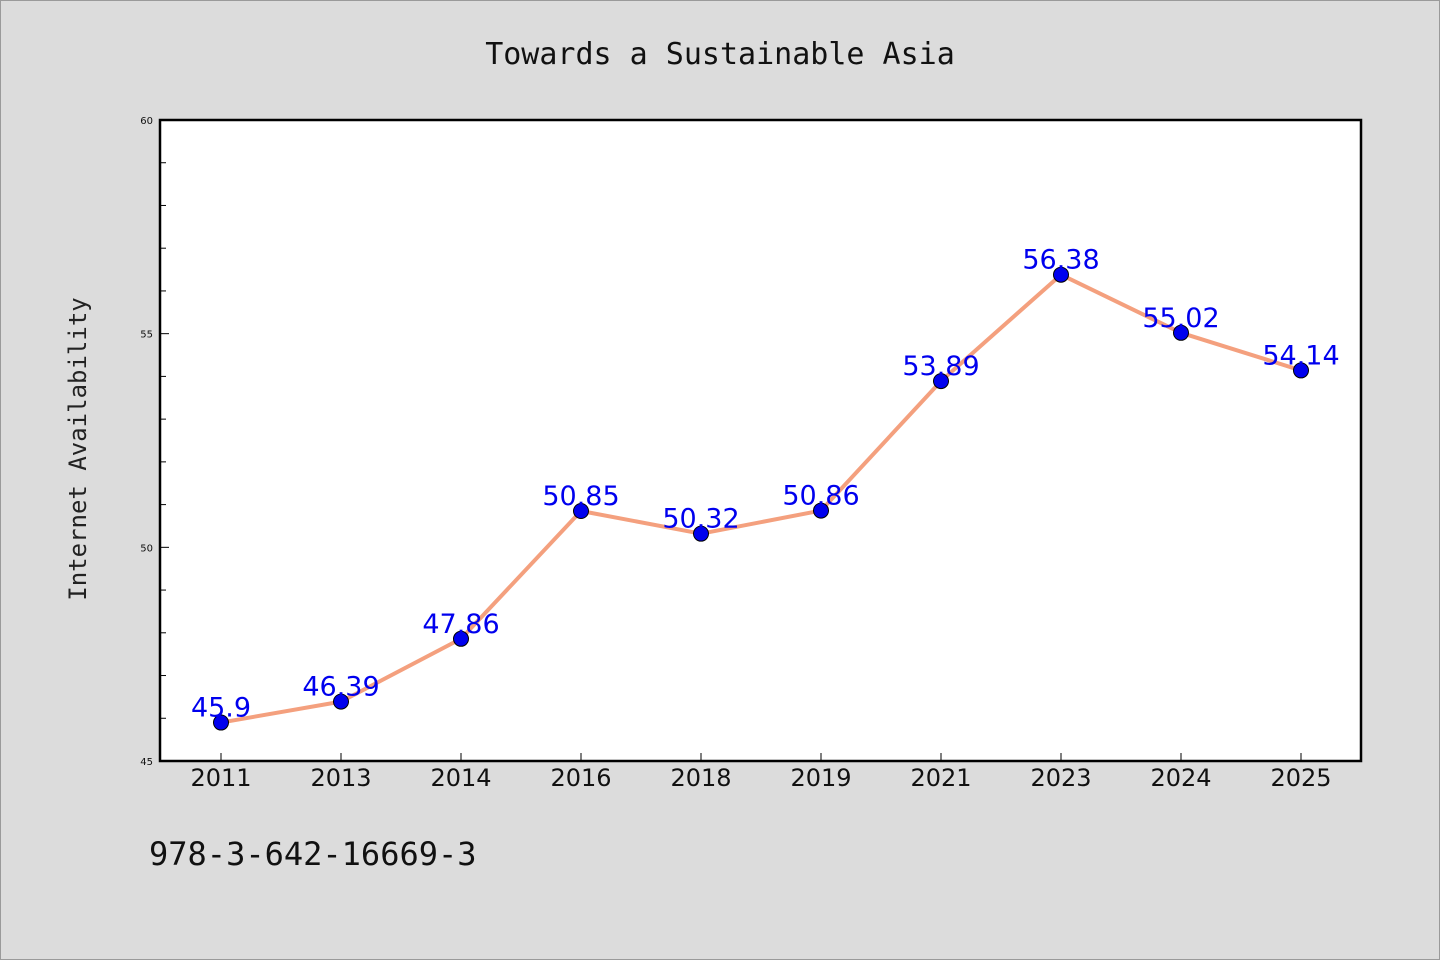  What do you see at coordinates (340, 778) in the screenshot?
I see `x-tick-label: 2013` at bounding box center [340, 778].